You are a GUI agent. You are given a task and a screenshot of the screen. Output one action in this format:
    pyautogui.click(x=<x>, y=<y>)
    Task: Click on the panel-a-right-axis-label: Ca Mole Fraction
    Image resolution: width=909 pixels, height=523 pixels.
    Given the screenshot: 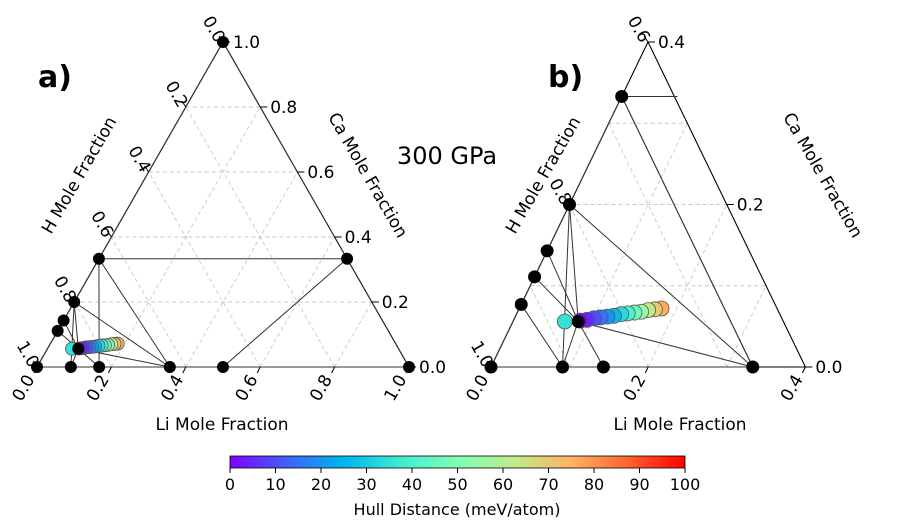 What is the action you would take?
    pyautogui.click(x=367, y=175)
    